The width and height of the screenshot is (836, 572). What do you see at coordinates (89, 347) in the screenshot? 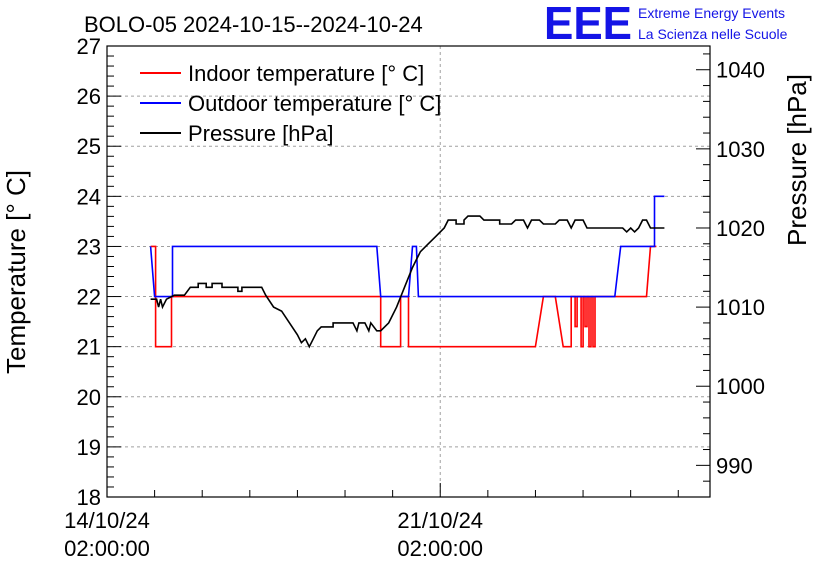
I see `y-left-tick-label: 21` at bounding box center [89, 347].